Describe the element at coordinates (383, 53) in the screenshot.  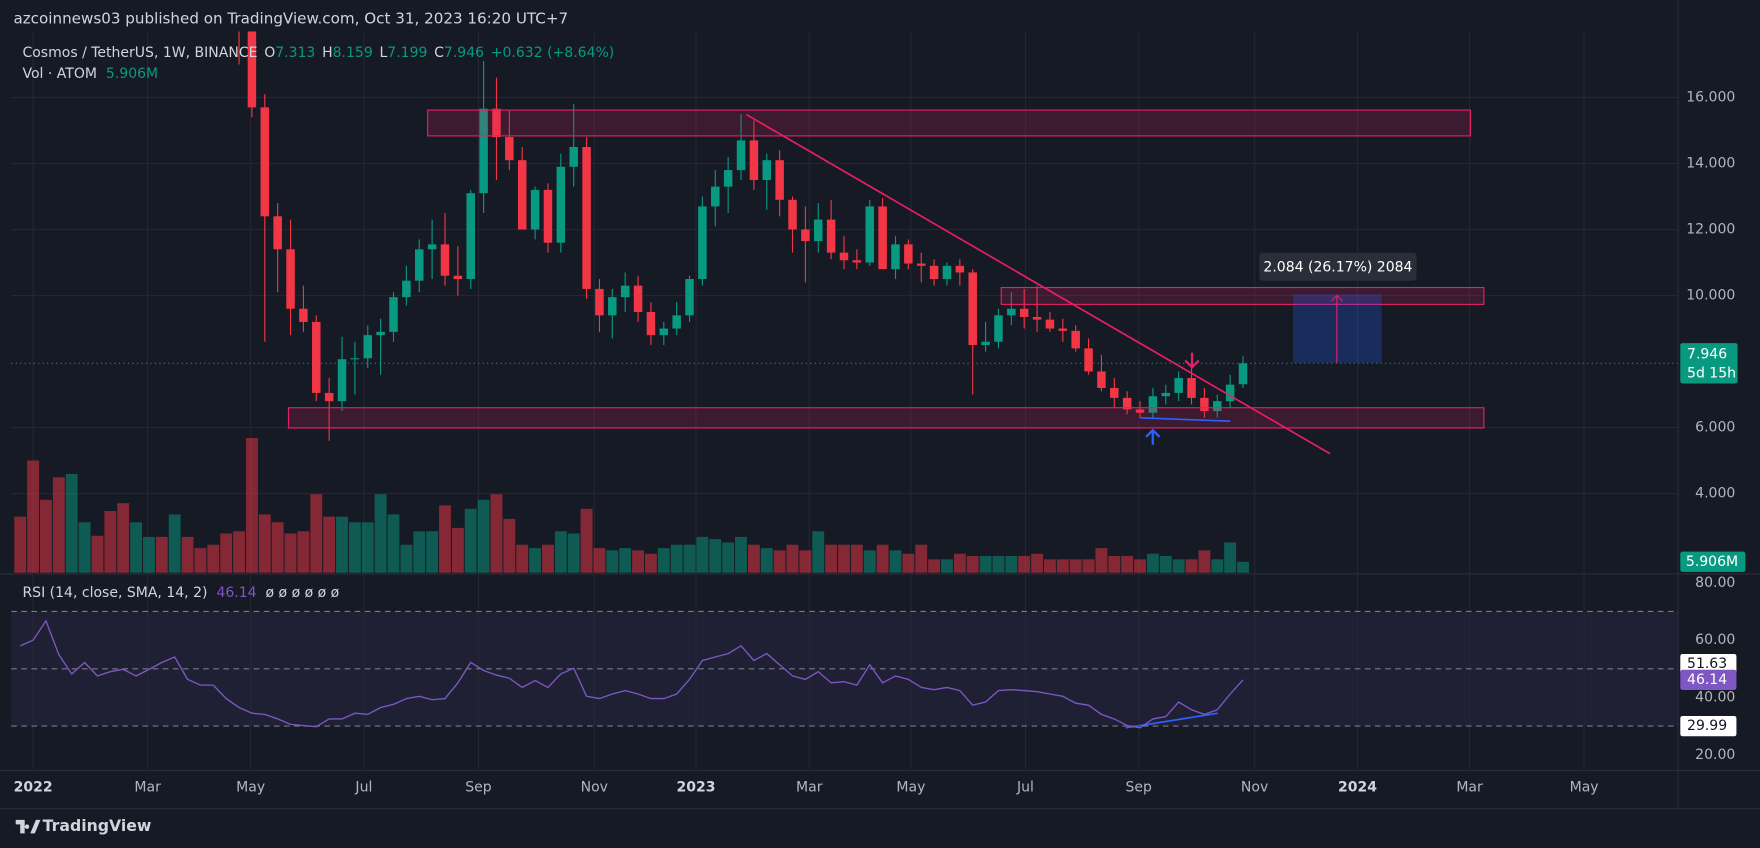
I see `legend-item: L` at that location.